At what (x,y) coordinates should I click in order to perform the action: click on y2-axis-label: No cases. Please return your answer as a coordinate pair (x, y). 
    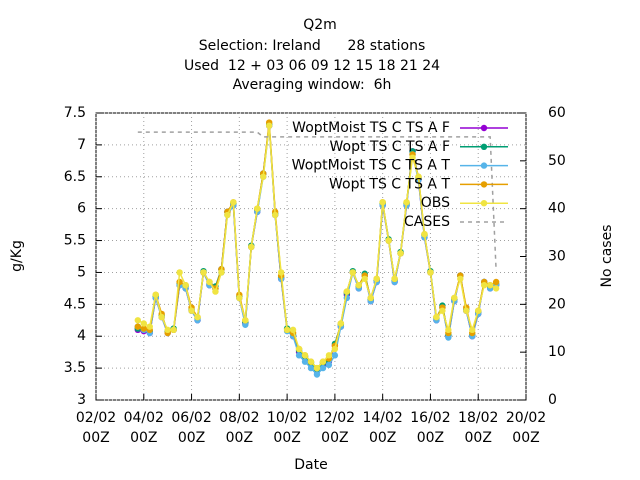
    Looking at the image, I should click on (607, 256).